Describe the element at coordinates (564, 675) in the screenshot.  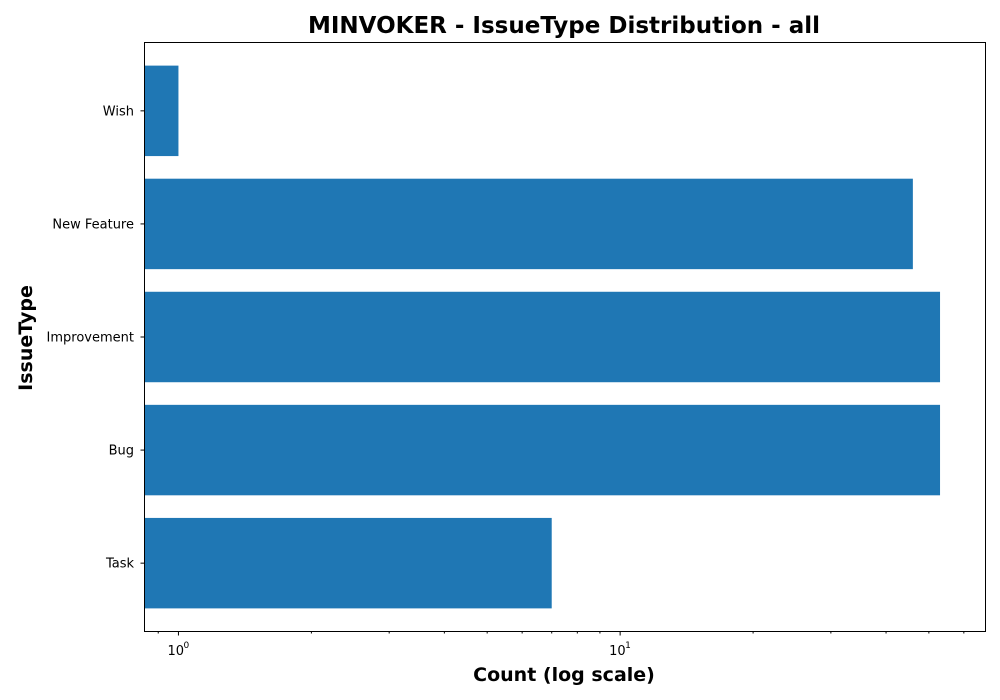
I see `x-axis-label: Count (log scale)` at that location.